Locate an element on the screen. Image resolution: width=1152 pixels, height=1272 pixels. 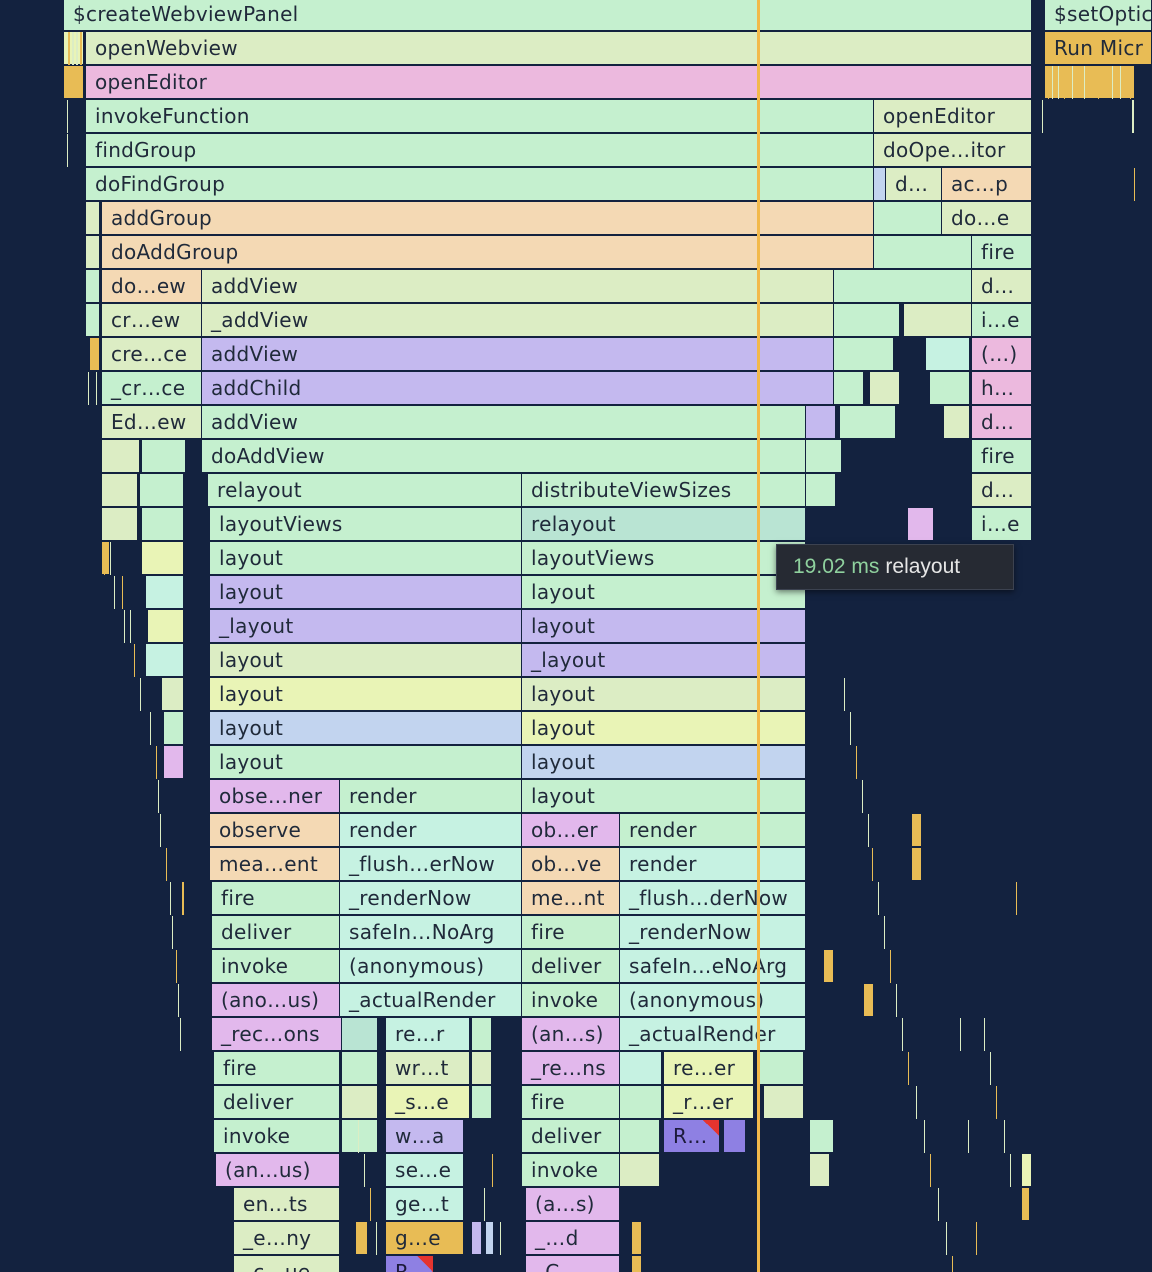
flame-frame: en…ts is located at coordinates (287, 1204).